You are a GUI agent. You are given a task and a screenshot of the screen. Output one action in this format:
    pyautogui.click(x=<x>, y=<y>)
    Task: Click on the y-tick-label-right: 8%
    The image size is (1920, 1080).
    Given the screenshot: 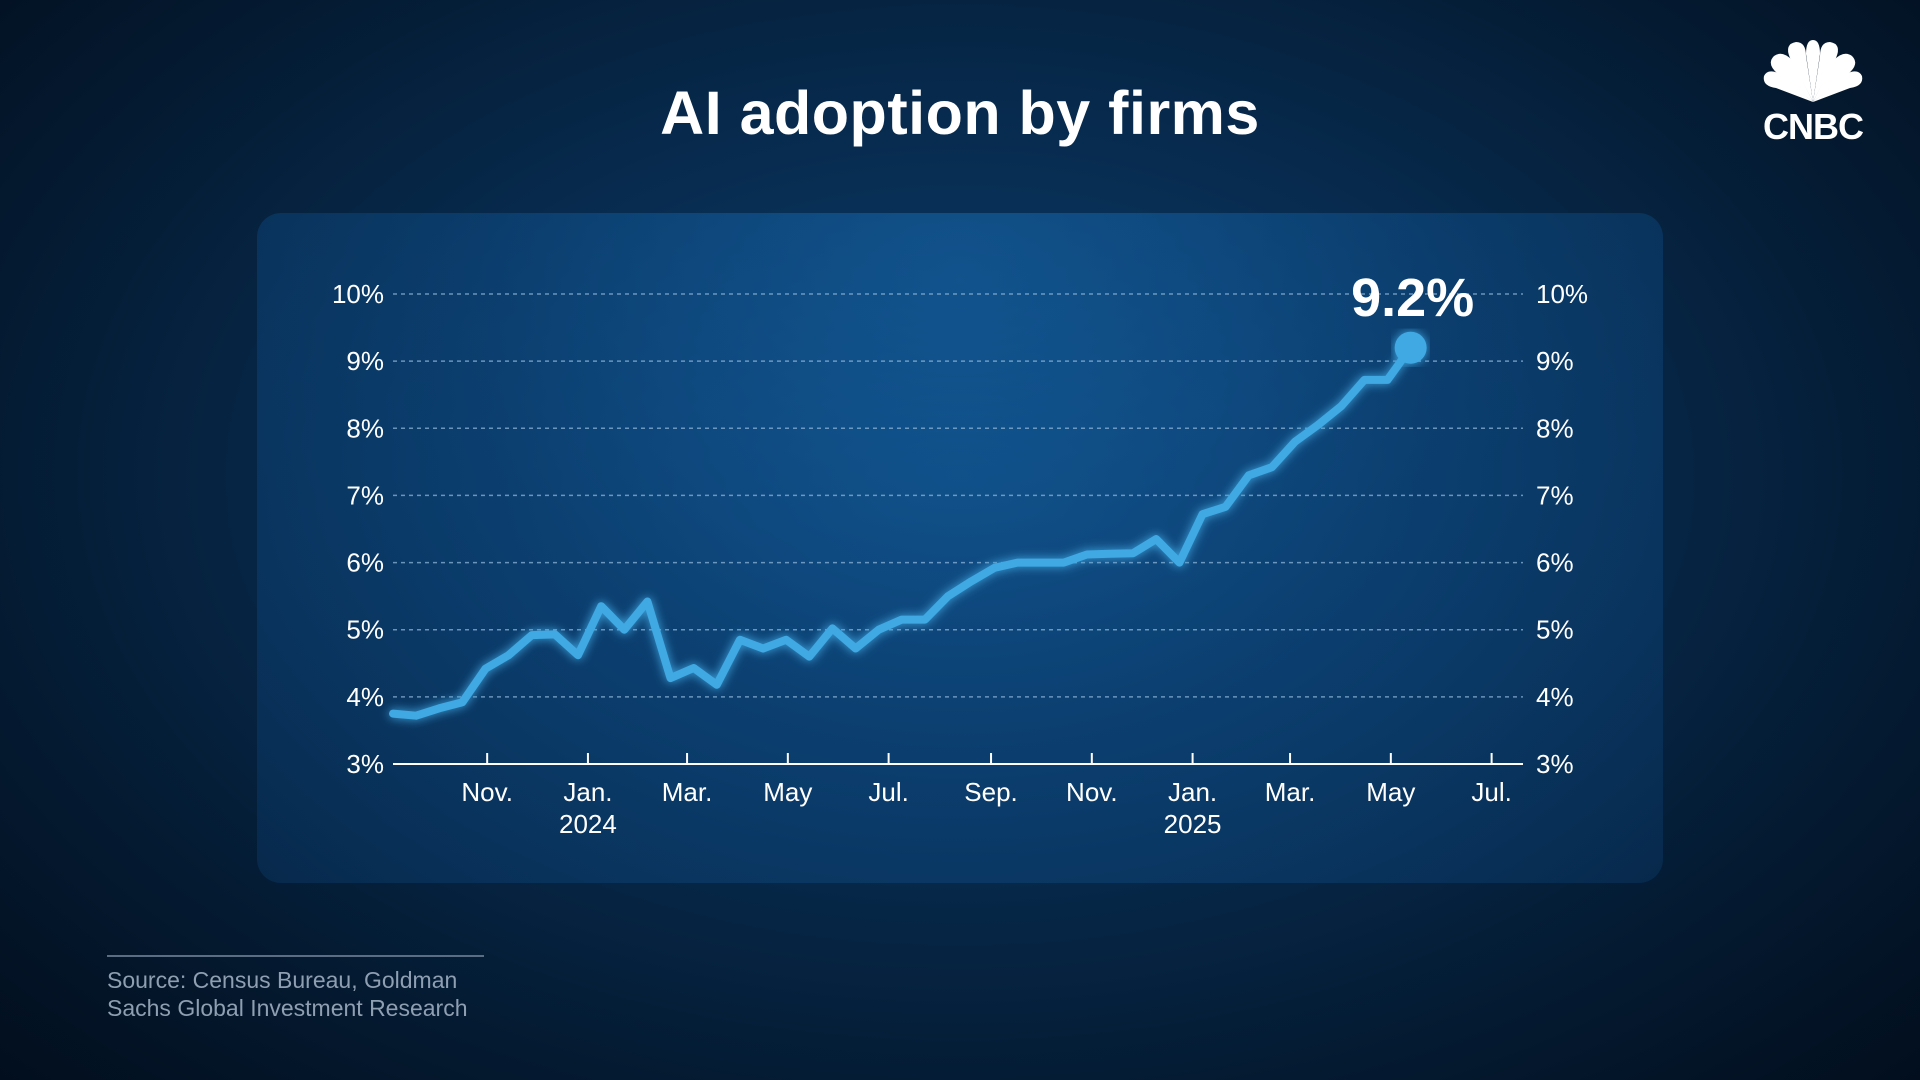 What is the action you would take?
    pyautogui.click(x=1555, y=428)
    